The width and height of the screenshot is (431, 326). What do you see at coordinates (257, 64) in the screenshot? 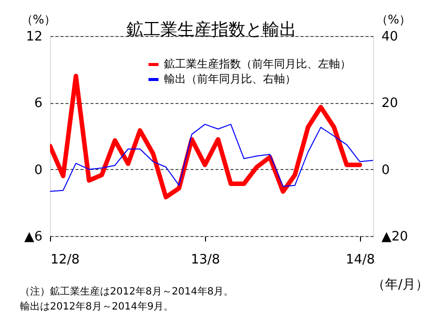
I see `legend-label: 鉱工業生産指数（前年同月比、左軸）` at bounding box center [257, 64].